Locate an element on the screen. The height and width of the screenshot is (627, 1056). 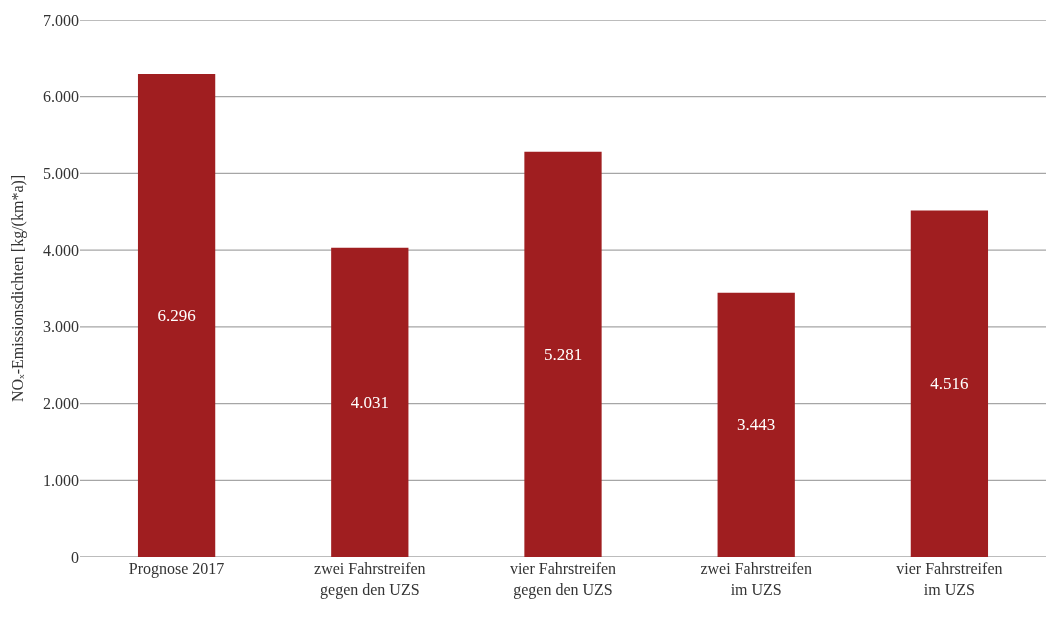
y-tick-label: 5.000 is located at coordinates (61, 174).